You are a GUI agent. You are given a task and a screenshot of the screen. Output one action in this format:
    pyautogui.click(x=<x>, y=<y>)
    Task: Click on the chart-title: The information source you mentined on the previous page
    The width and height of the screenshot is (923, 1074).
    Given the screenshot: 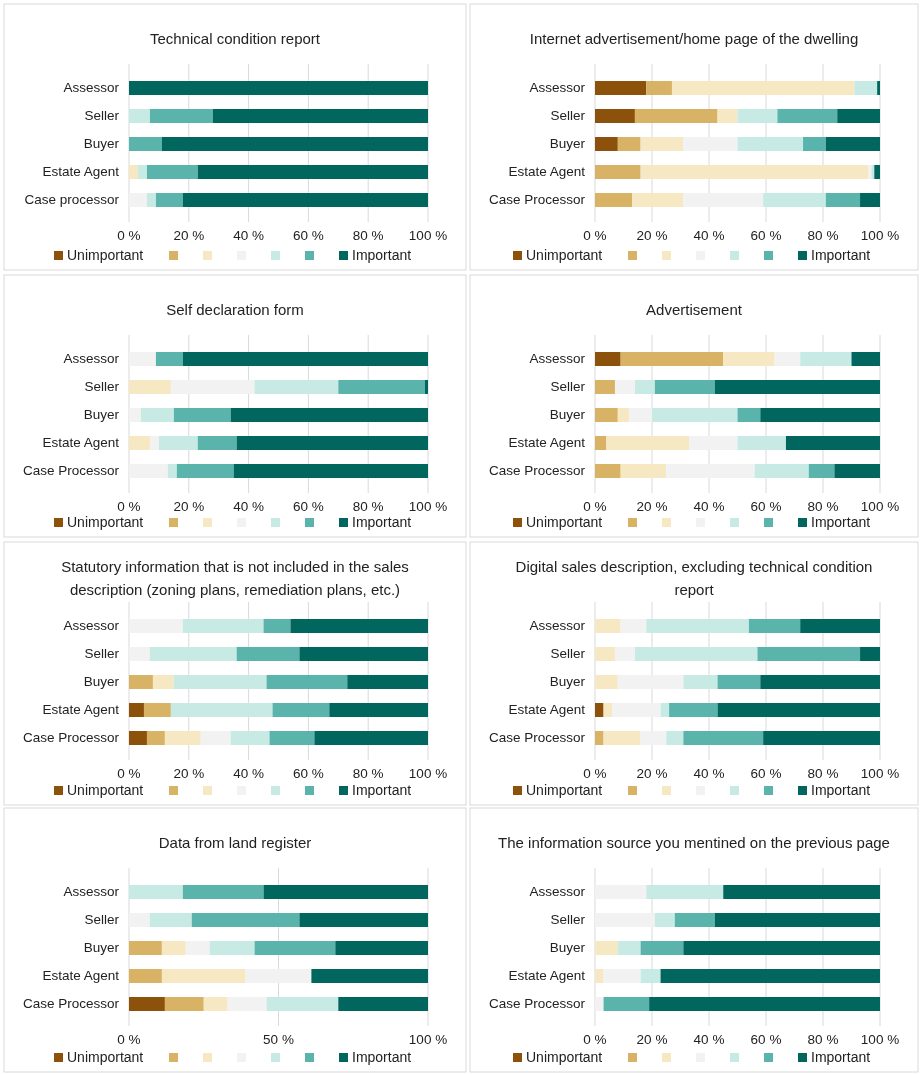 What is the action you would take?
    pyautogui.click(x=694, y=842)
    